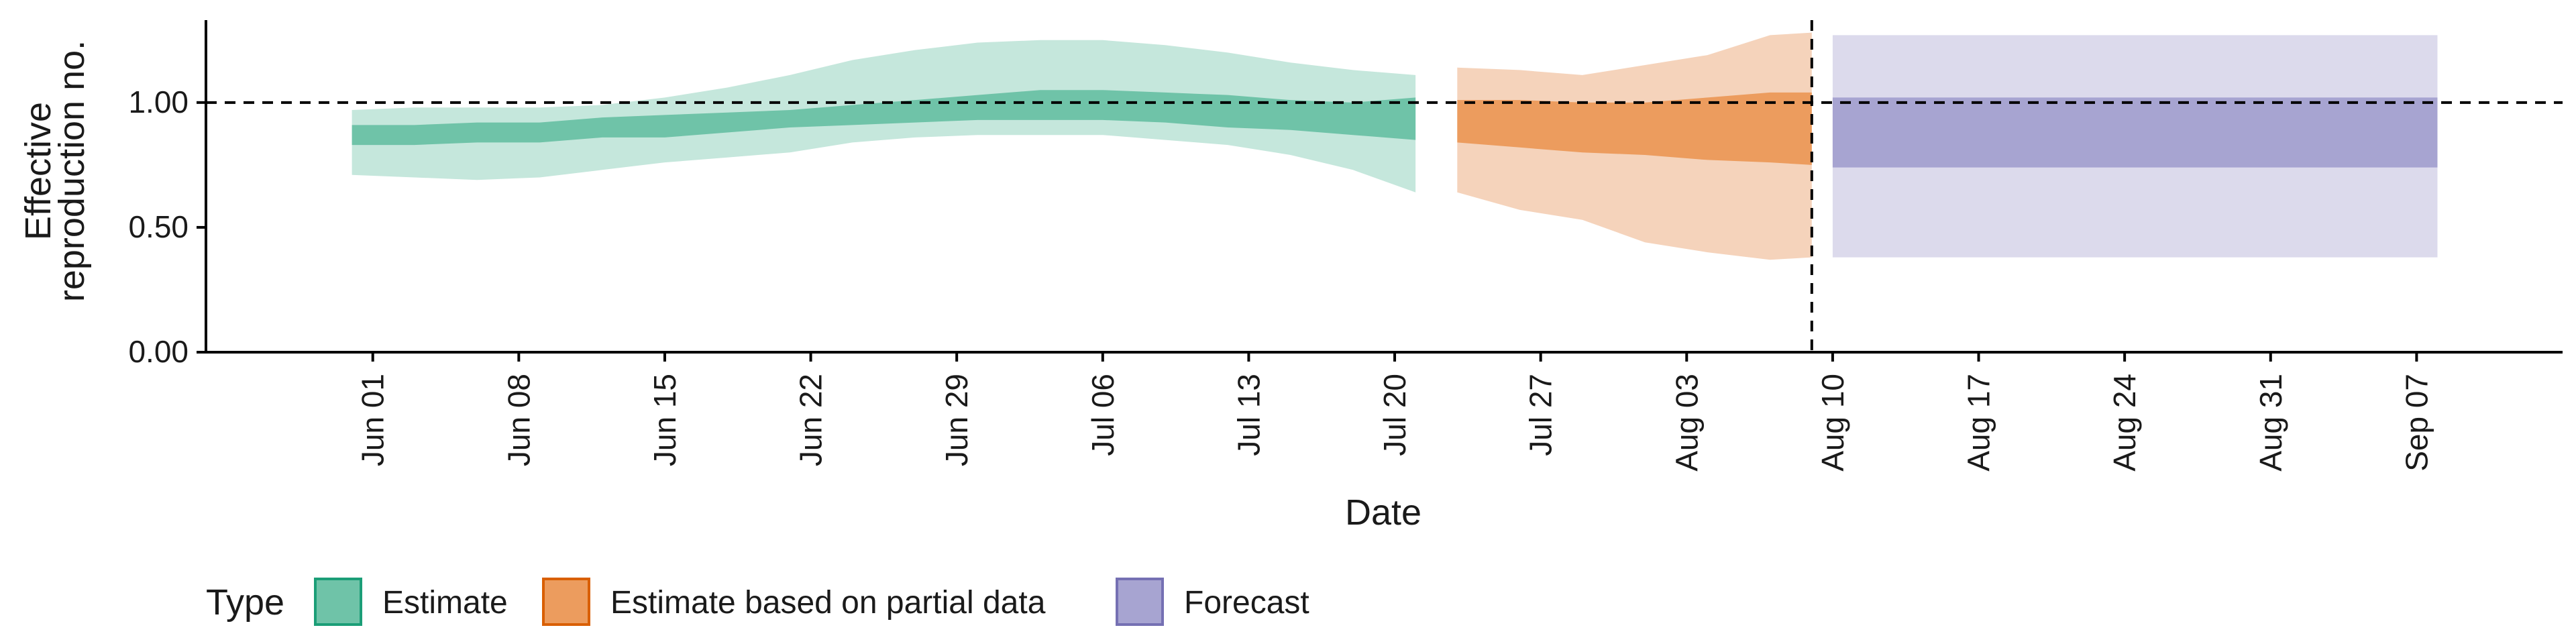 This screenshot has width=2576, height=644. I want to click on y-axis-title-line1: Effective, so click(38, 171).